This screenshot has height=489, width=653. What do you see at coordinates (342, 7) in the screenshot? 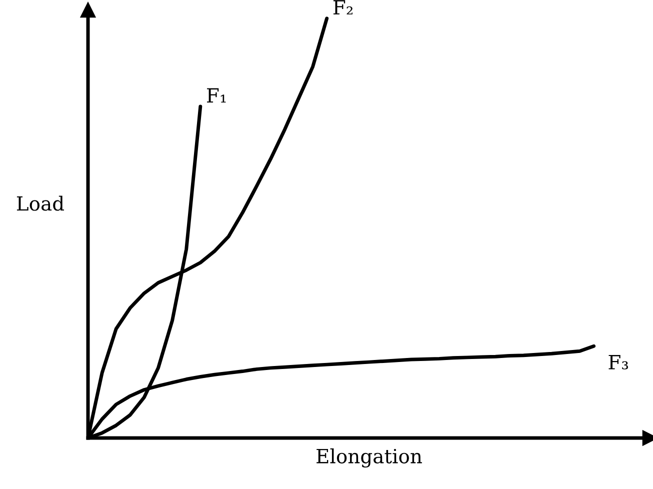
I see `series-label: F₂` at bounding box center [342, 7].